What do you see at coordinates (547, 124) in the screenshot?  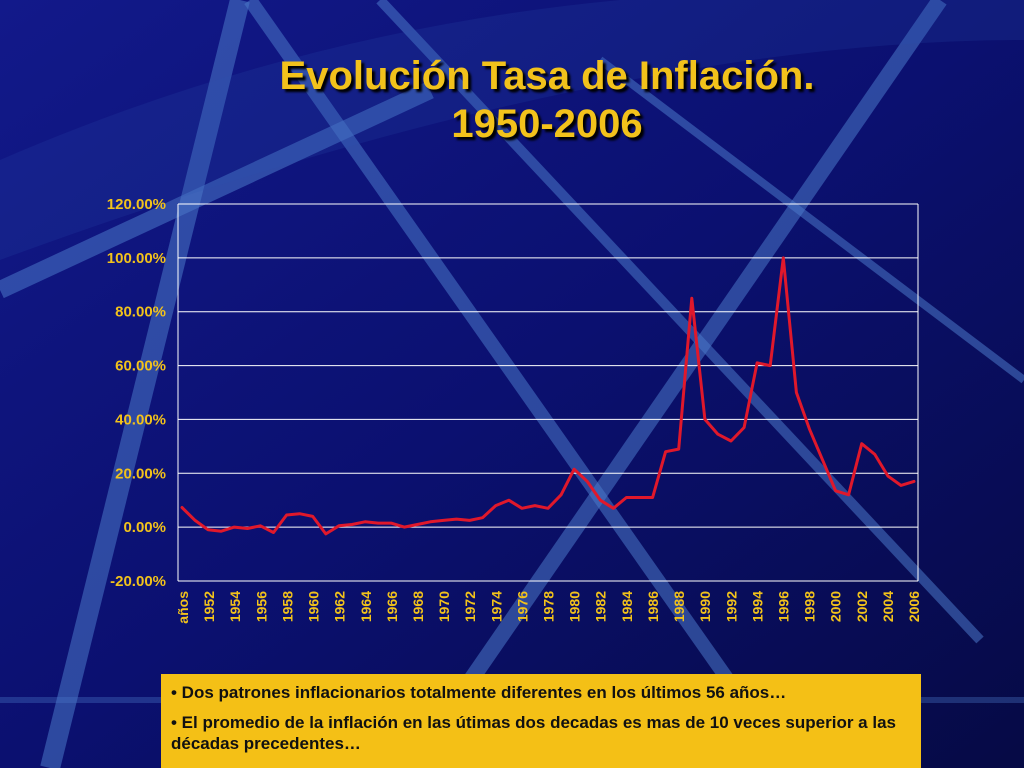 I see `title-line-2: 1950-2006` at bounding box center [547, 124].